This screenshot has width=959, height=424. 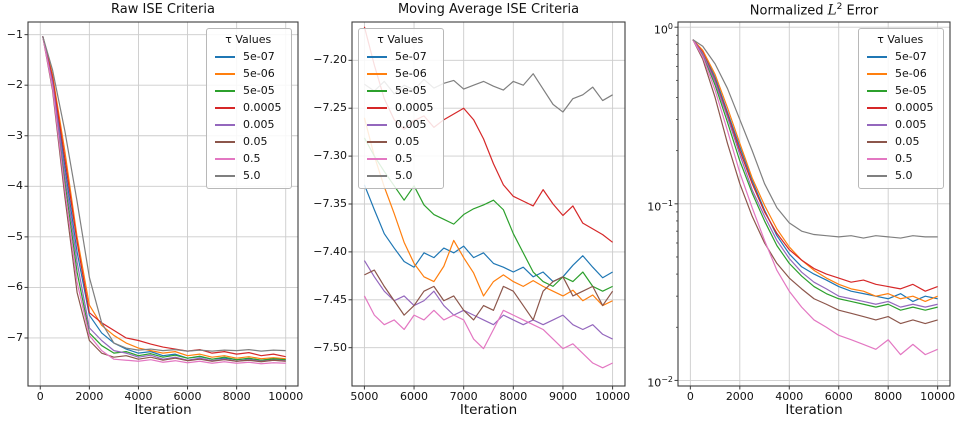 I want to click on legend-label: 5.0, so click(x=252, y=175).